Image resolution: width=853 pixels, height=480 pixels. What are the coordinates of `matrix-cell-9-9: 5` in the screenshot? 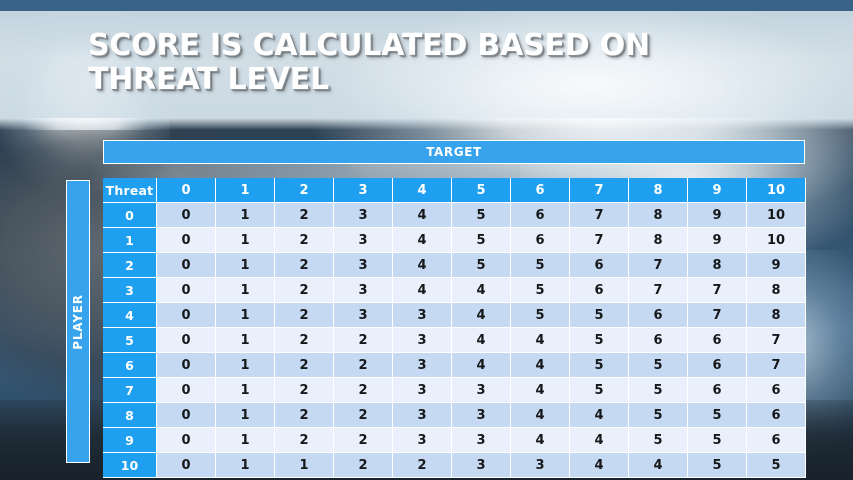 It's located at (717, 440).